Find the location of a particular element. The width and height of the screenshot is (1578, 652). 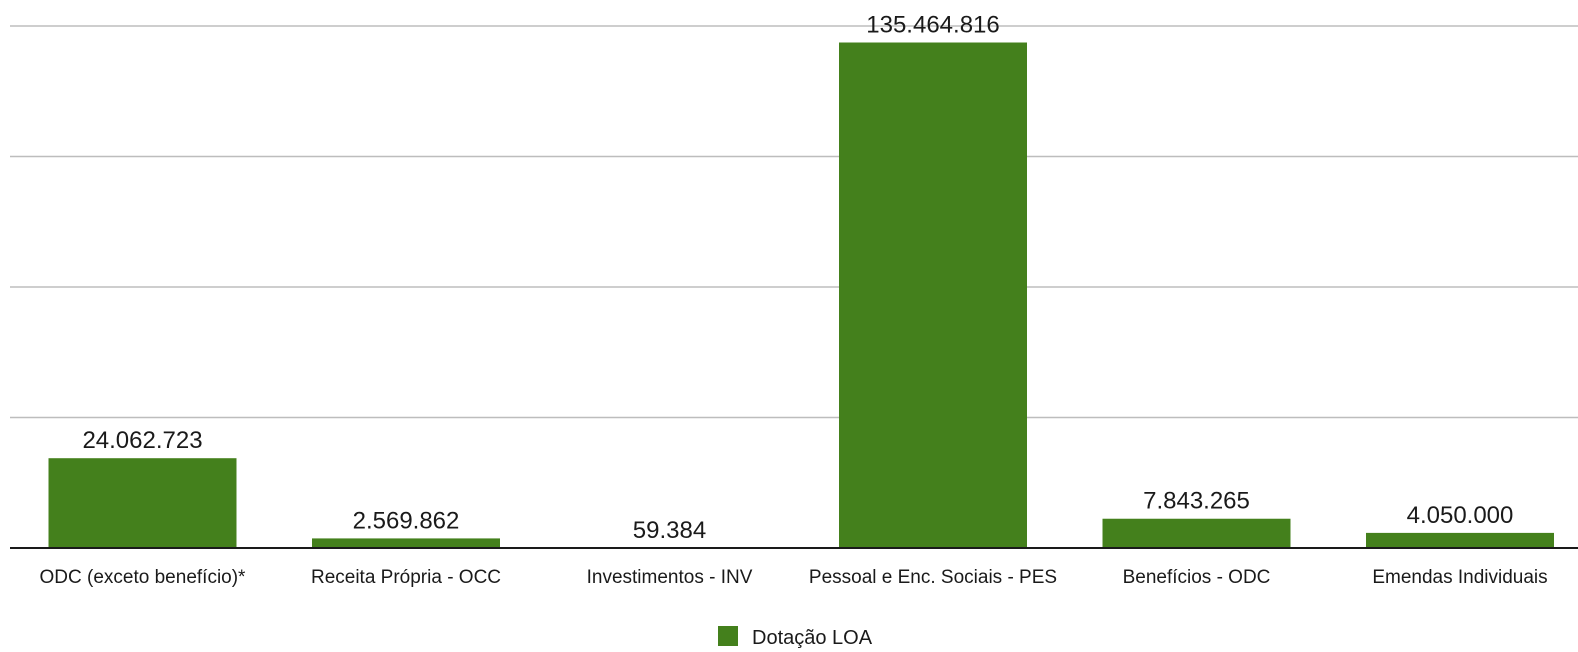

legend-label: Dotação LOA is located at coordinates (812, 638).